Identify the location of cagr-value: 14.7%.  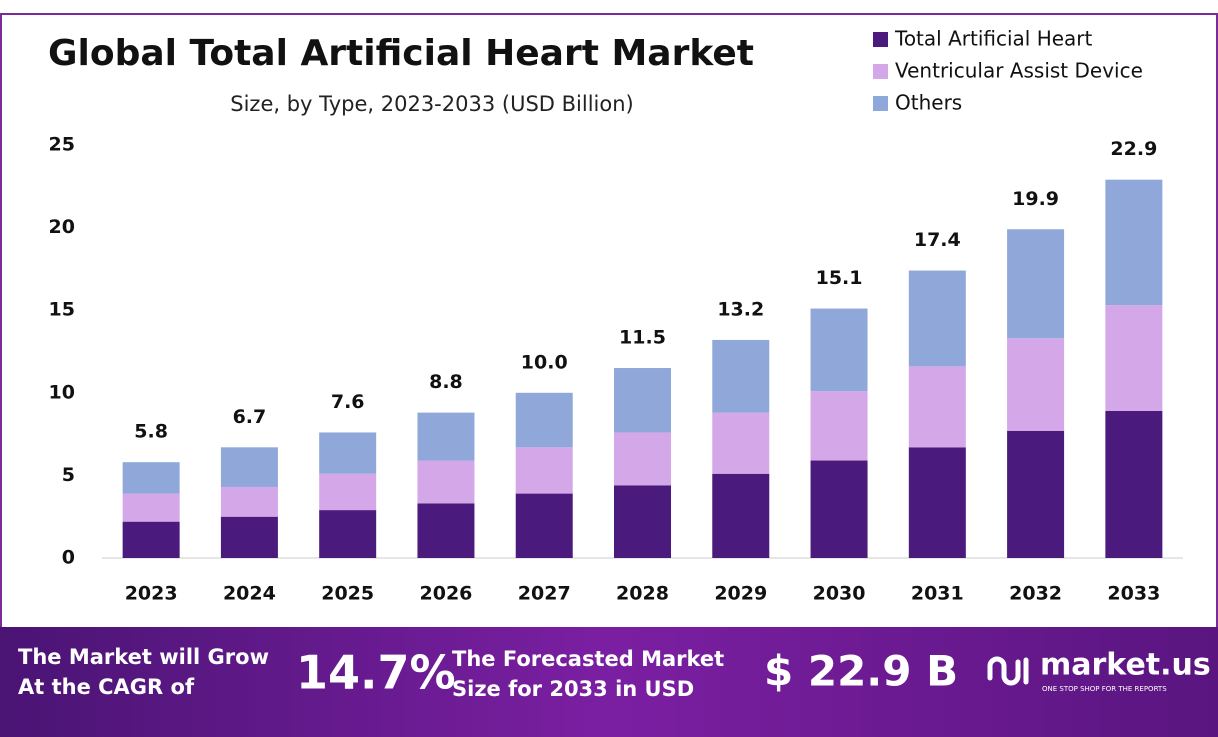
(376, 673).